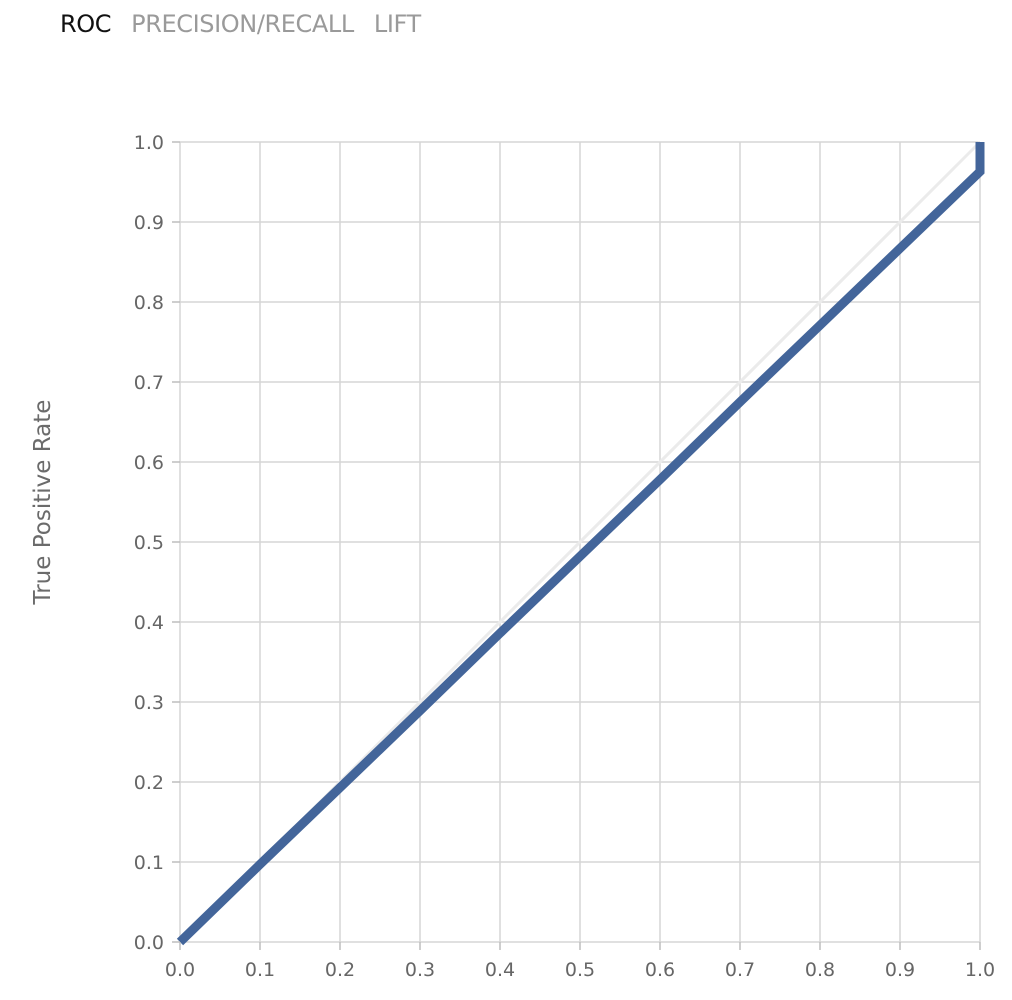 This screenshot has height=1000, width=1012. Describe the element at coordinates (980, 970) in the screenshot. I see `x-tick-label: 1.0` at that location.